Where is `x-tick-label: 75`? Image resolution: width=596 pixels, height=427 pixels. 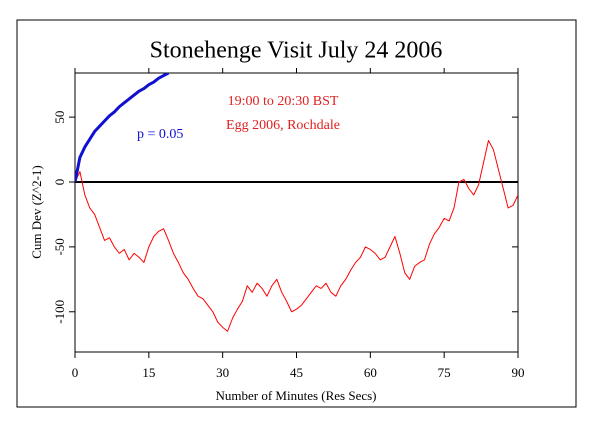 x-tick-label: 75 is located at coordinates (444, 372).